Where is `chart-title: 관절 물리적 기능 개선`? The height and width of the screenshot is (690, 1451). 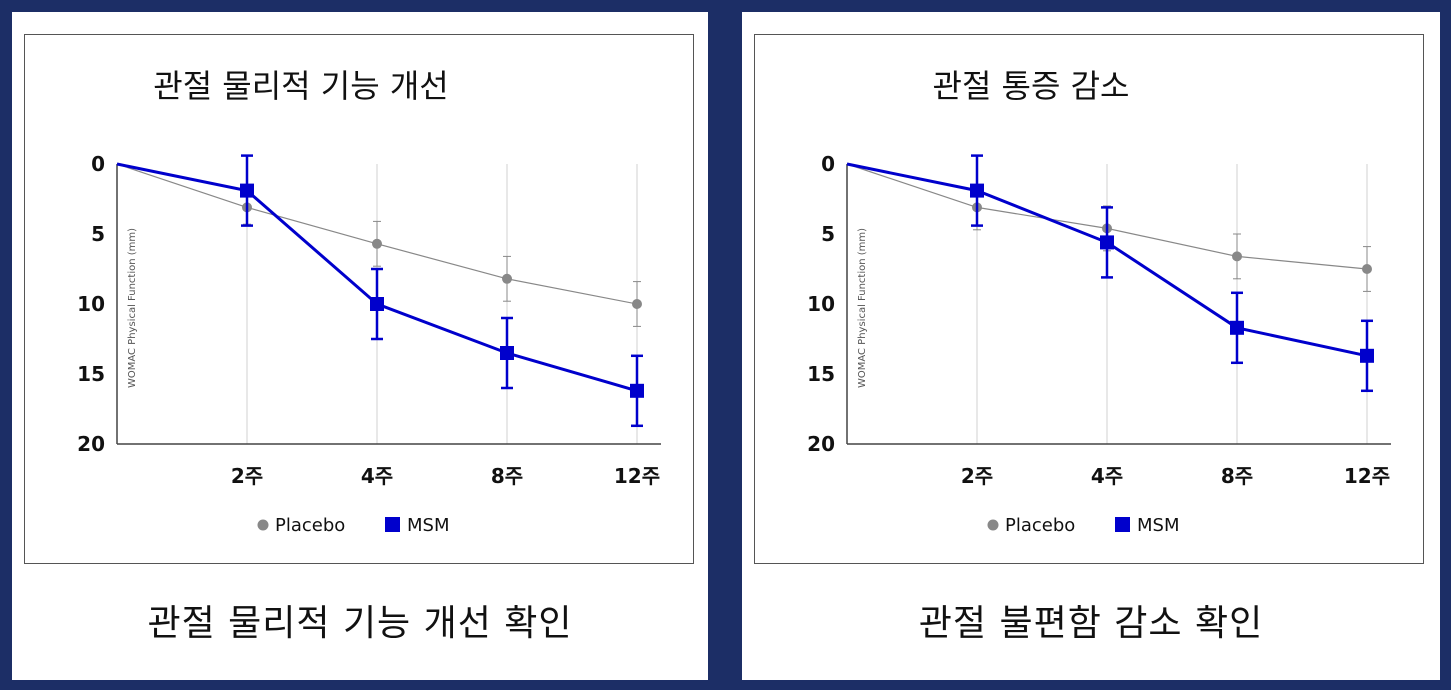
chart-title: 관절 물리적 기능 개선 is located at coordinates (300, 86).